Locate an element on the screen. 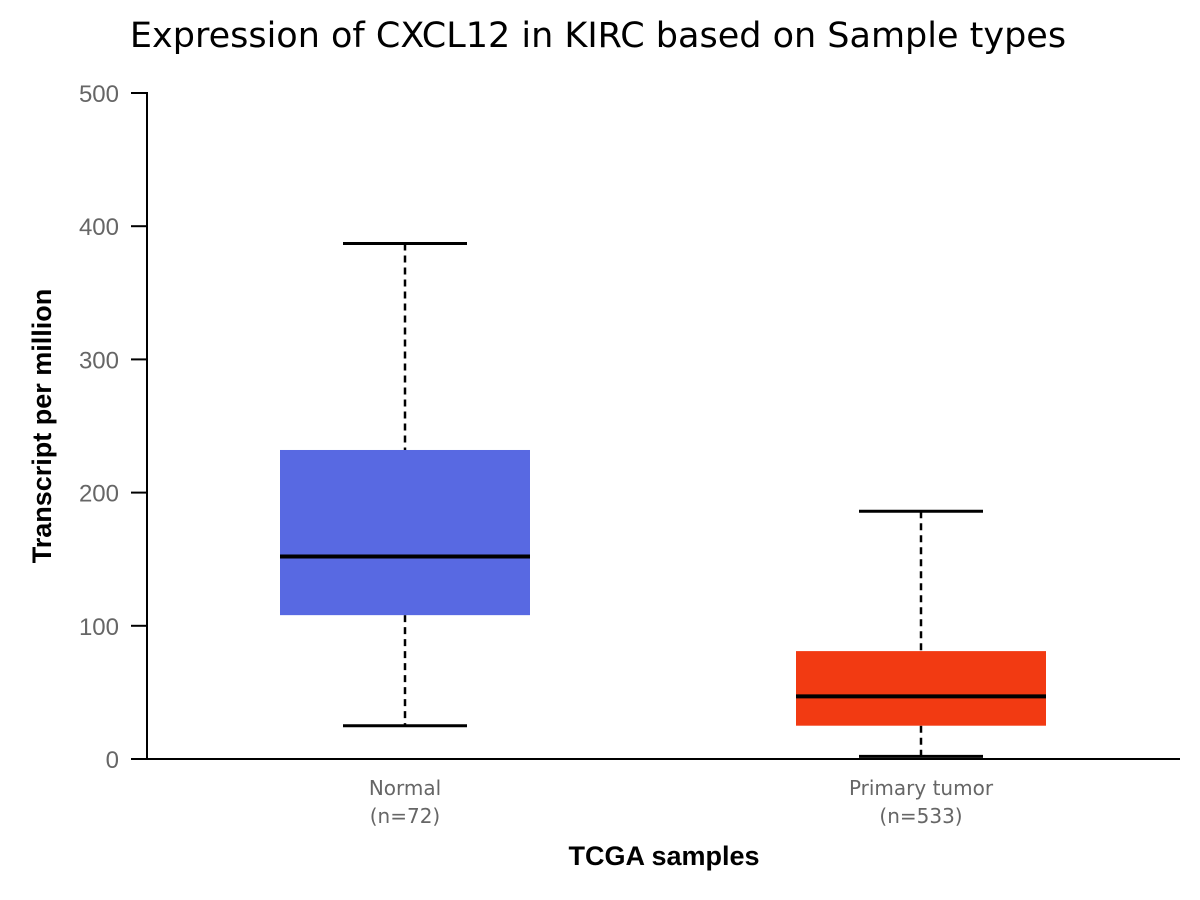 The image size is (1200, 900). y-axis: 0 100 200 300 400 500 is located at coordinates (113, 427).